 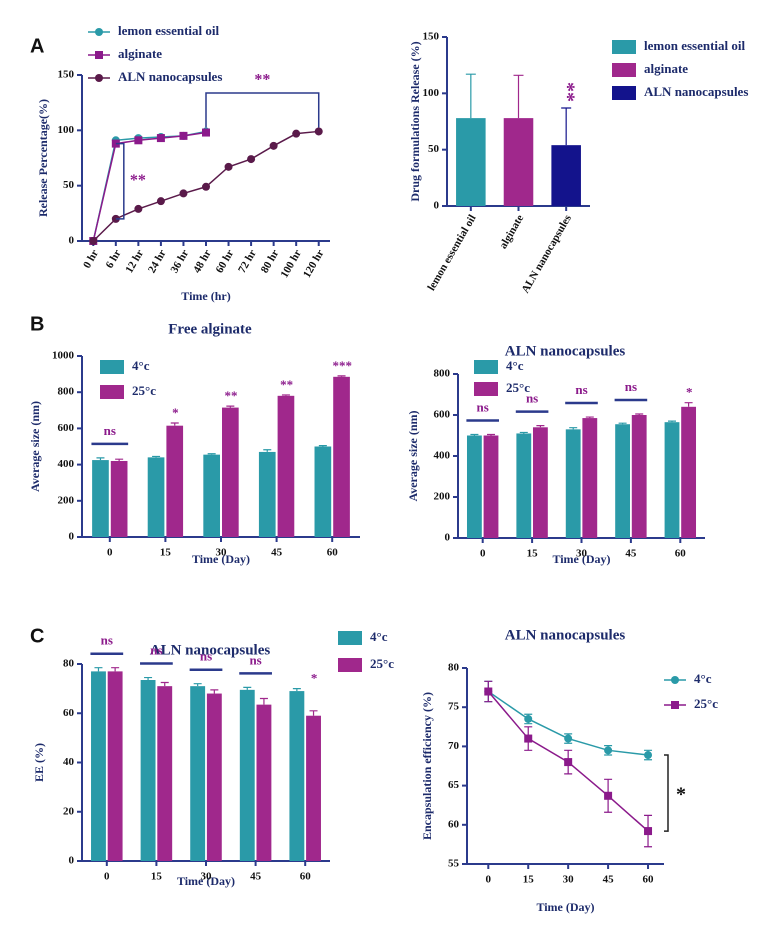 What do you see at coordinates (35, 446) in the screenshot?
I see `y-axis-label: Average size (nm)` at bounding box center [35, 446].